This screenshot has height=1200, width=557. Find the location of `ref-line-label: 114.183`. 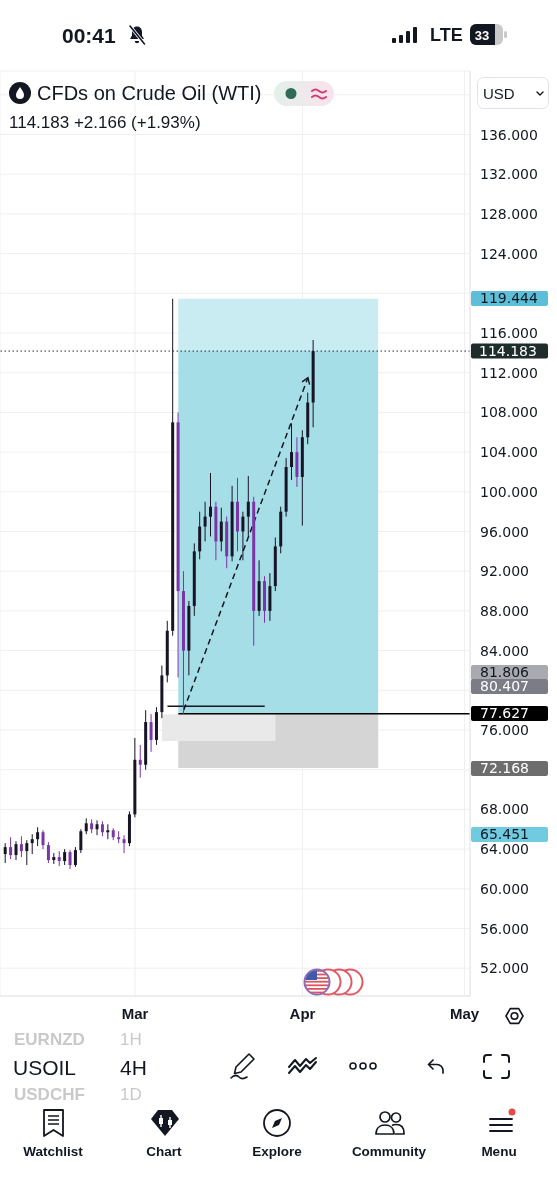

ref-line-label: 114.183 is located at coordinates (508, 351).